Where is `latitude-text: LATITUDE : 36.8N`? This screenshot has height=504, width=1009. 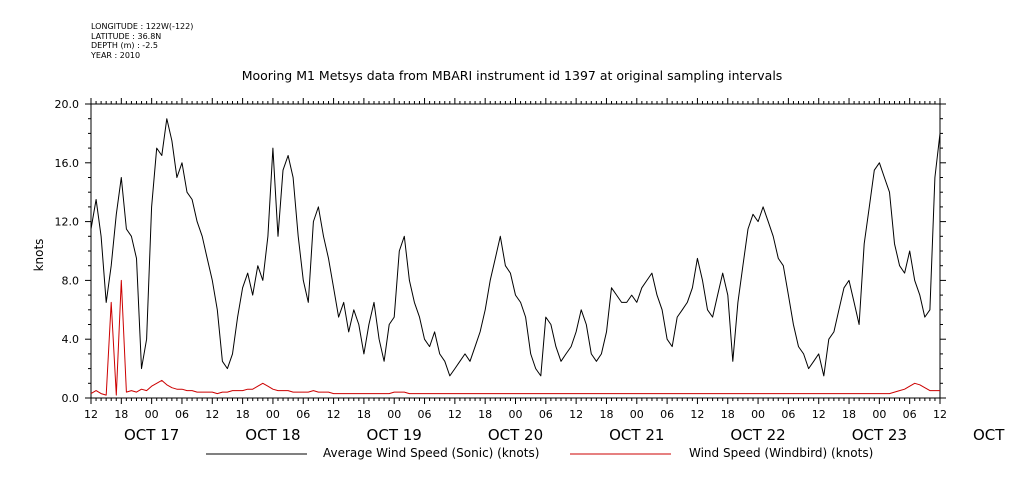 latitude-text: LATITUDE : 36.8N is located at coordinates (126, 36).